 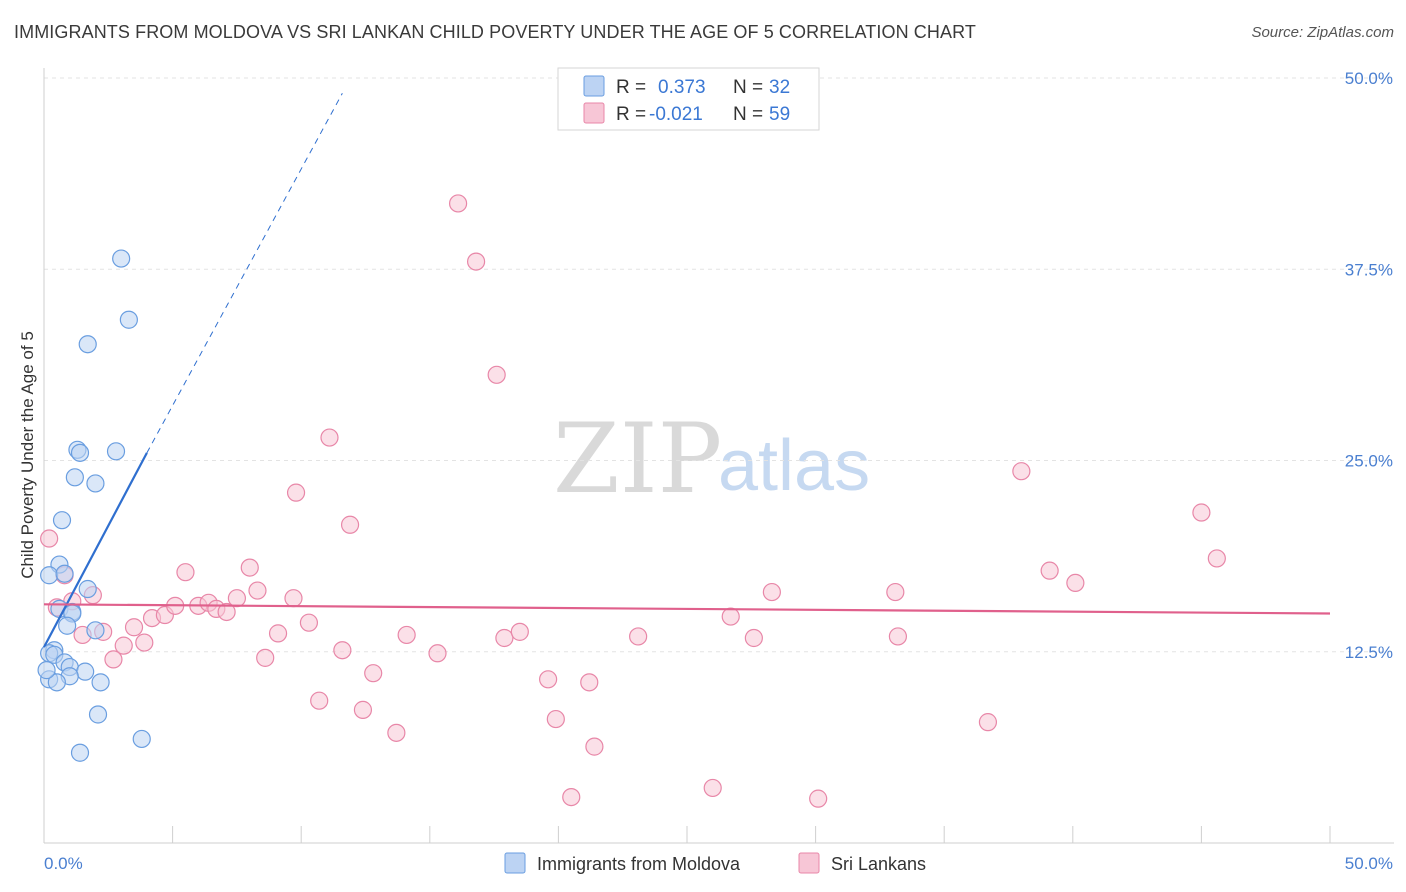 What do you see at coordinates (1369, 269) in the screenshot?
I see `y-tick-label: 37.5%` at bounding box center [1369, 269].